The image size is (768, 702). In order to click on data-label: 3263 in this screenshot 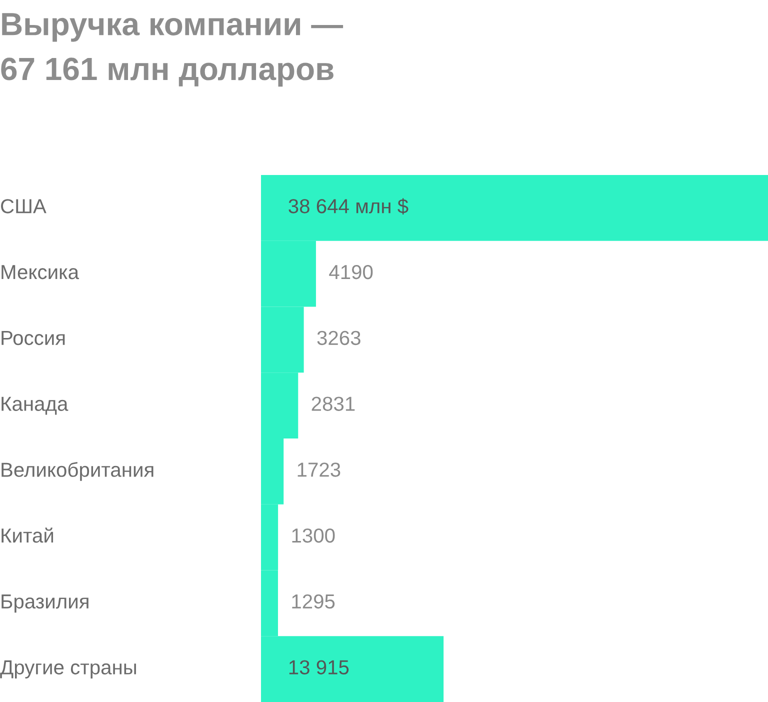, I will do `click(338, 338)`.